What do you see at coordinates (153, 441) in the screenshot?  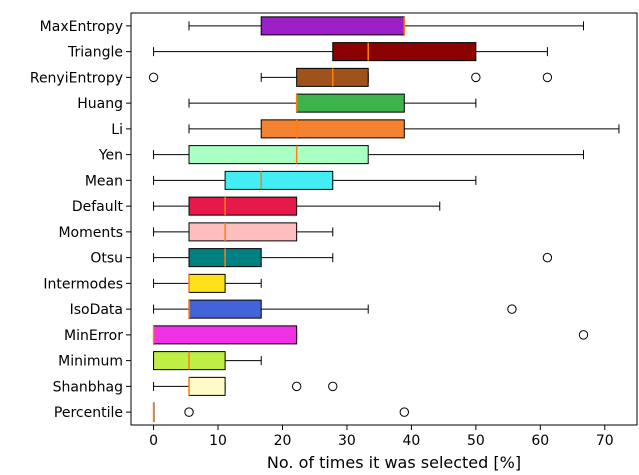 I see `x-tick-label: 0` at bounding box center [153, 441].